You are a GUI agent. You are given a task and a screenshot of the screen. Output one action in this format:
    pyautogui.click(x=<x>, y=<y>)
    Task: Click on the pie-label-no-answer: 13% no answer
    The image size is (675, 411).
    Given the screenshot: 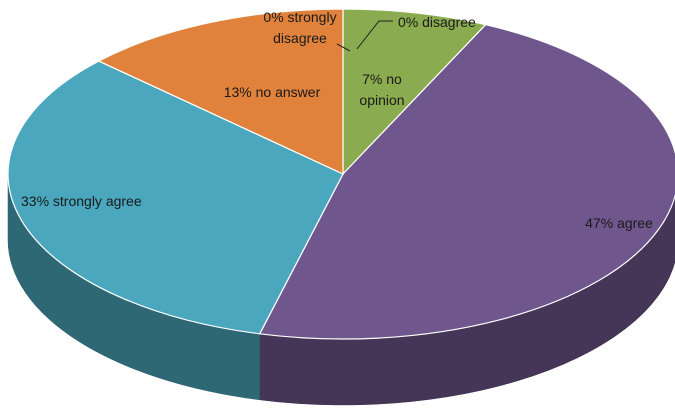 What is the action you would take?
    pyautogui.click(x=272, y=92)
    